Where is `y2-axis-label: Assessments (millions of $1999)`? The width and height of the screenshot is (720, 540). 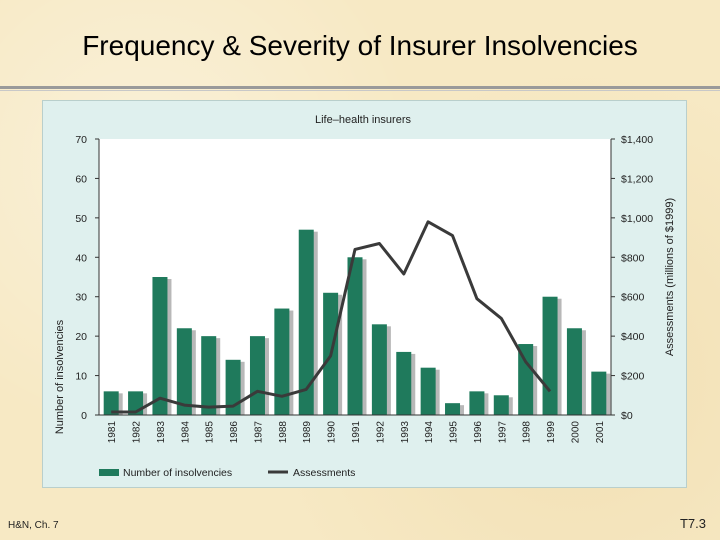 y2-axis-label: Assessments (millions of $1999) is located at coordinates (670, 277).